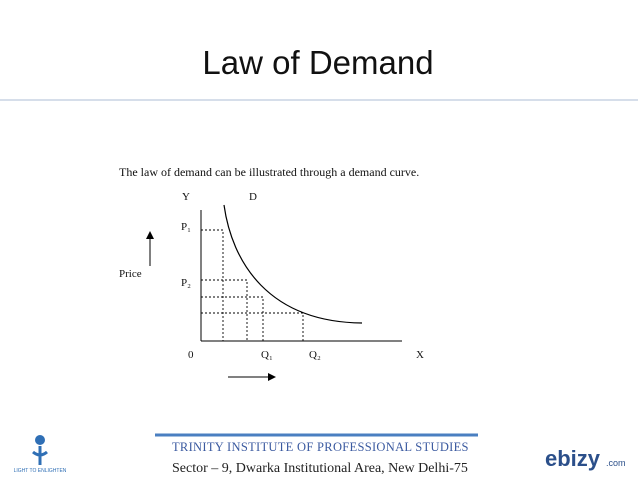 The height and width of the screenshot is (479, 638). What do you see at coordinates (186, 197) in the screenshot?
I see `axis-label: Y` at bounding box center [186, 197].